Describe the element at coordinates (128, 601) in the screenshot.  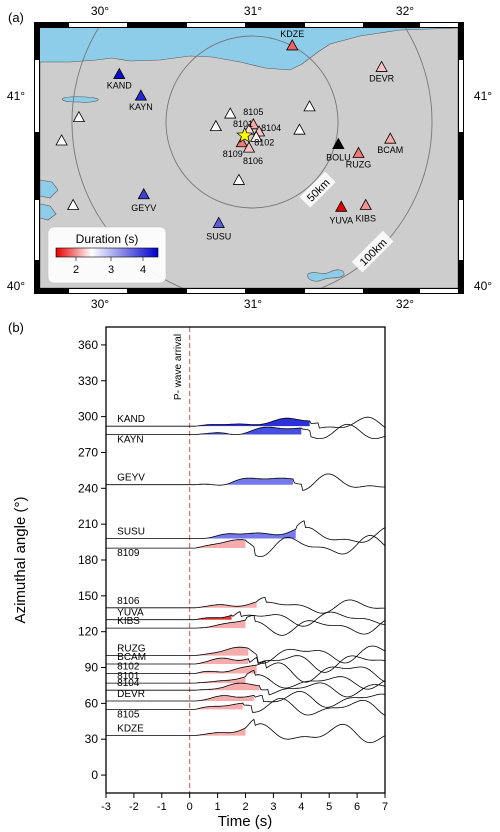
I see `trace-label: 8106` at that location.